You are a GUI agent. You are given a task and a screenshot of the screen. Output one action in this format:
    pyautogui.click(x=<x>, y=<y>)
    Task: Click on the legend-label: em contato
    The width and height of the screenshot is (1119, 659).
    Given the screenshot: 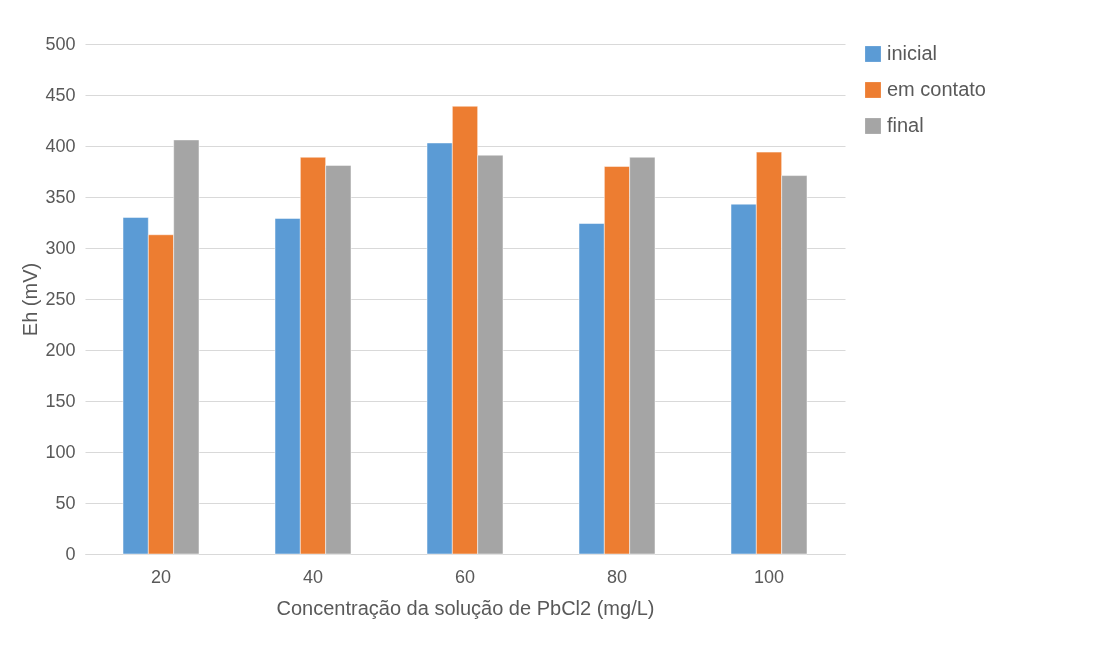 What is the action you would take?
    pyautogui.click(x=936, y=89)
    